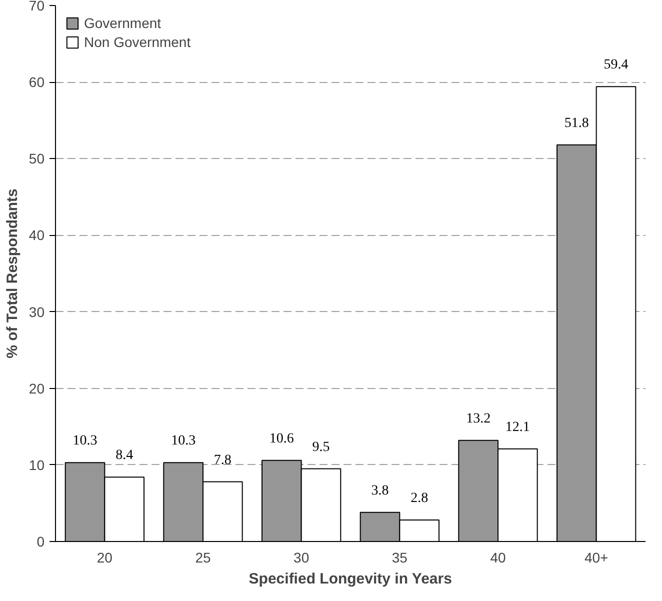 The image size is (662, 601). I want to click on x-tick-label: 40, so click(498, 558).